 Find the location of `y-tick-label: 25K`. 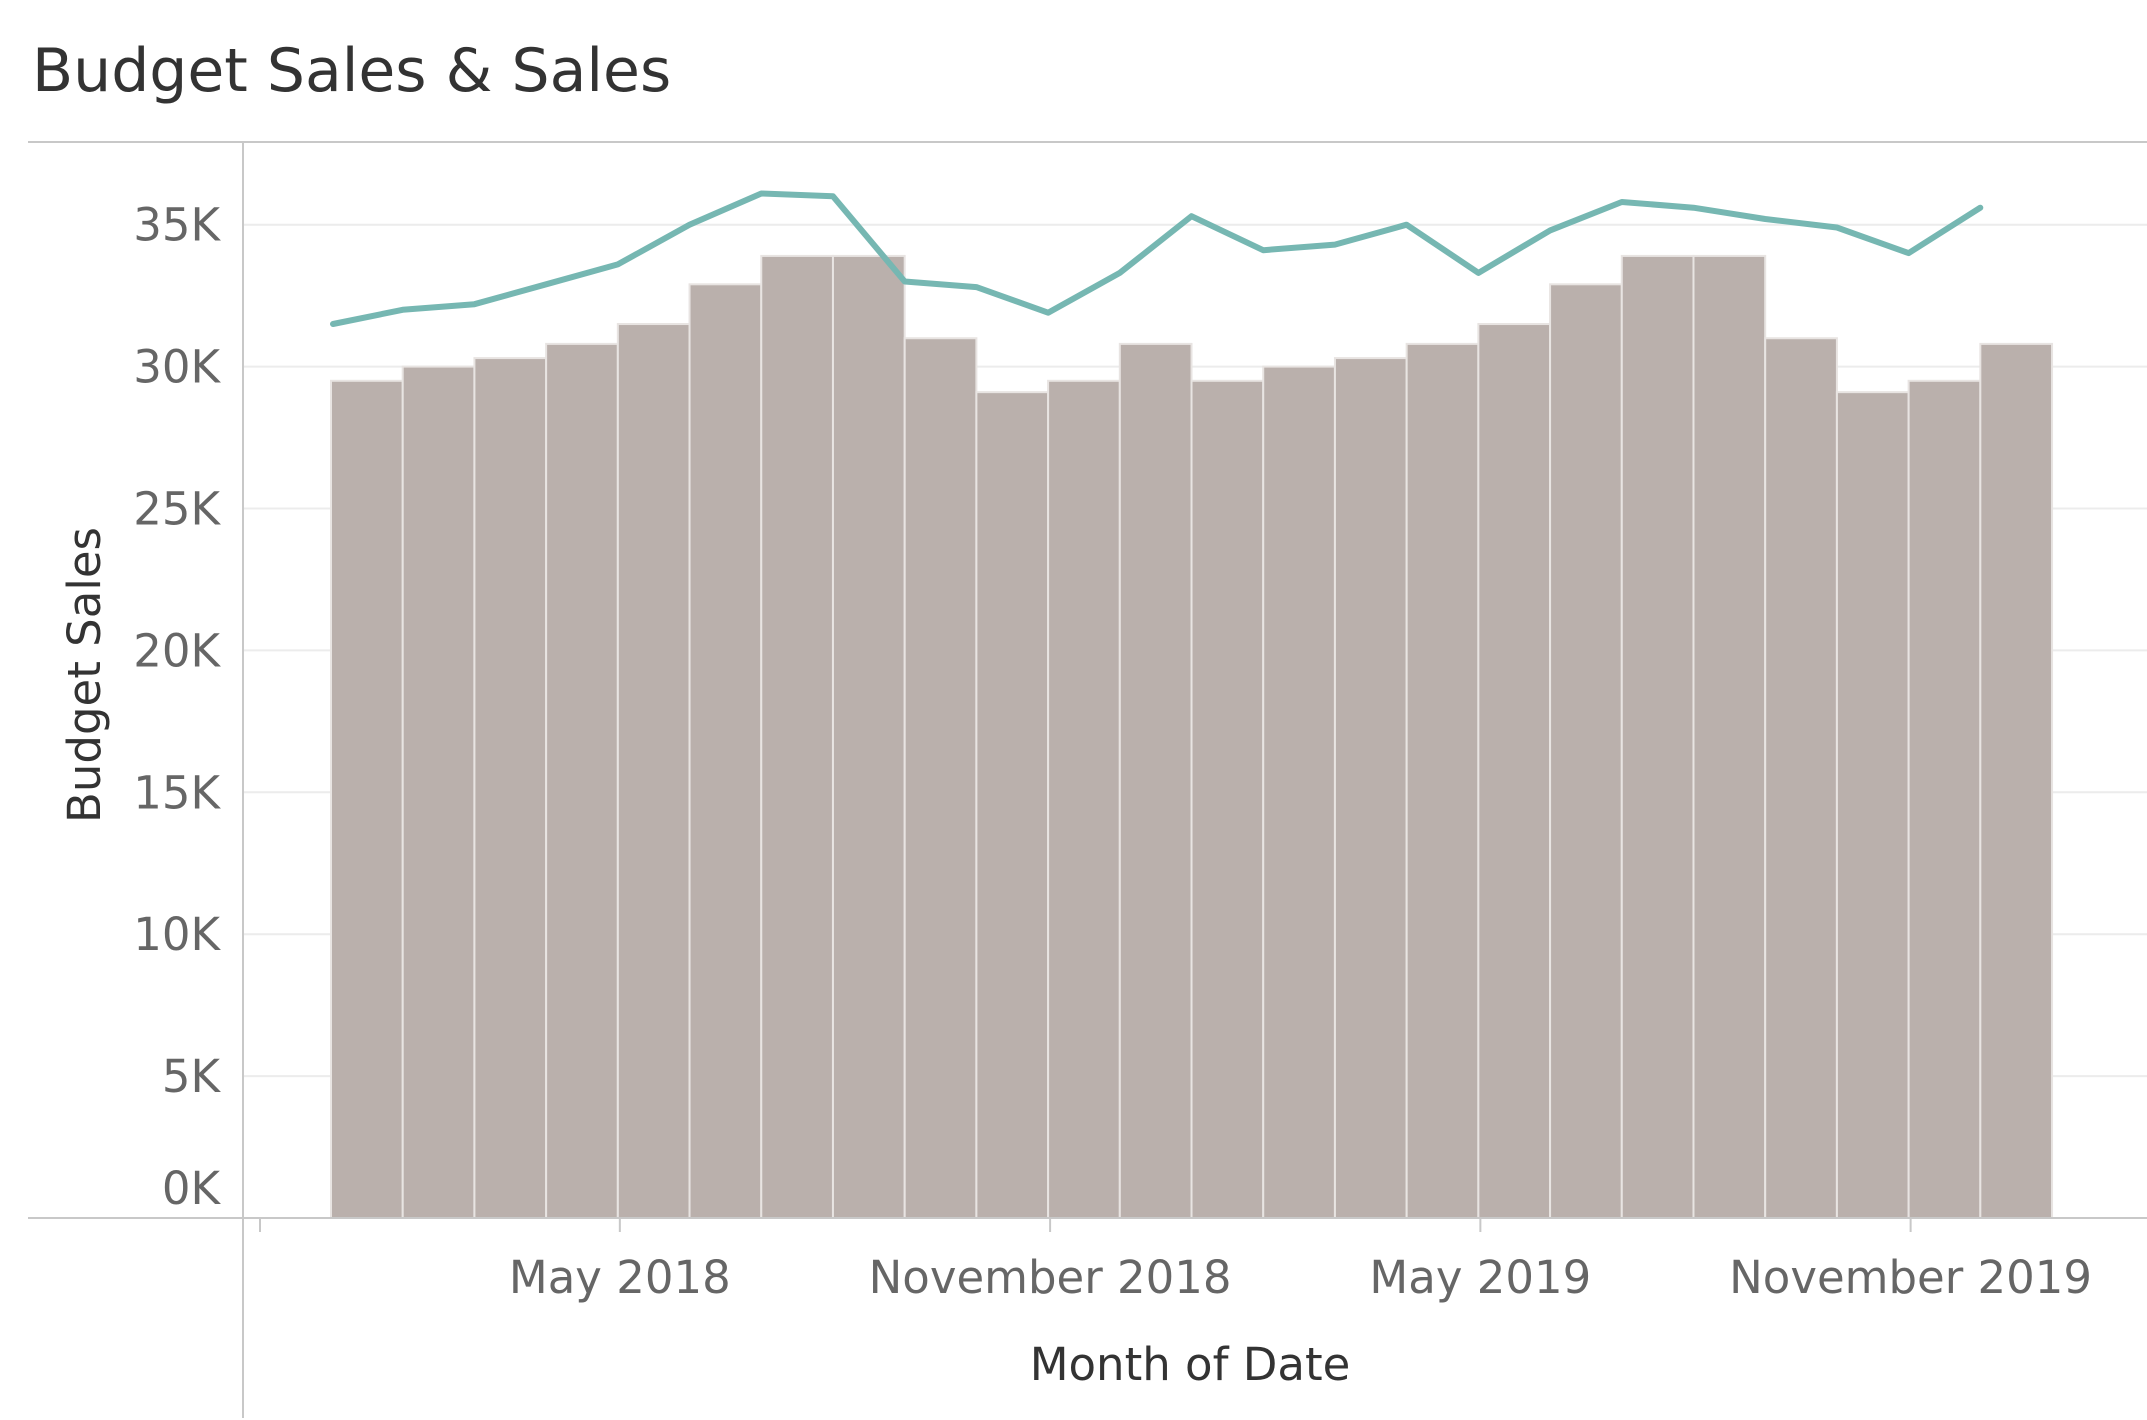

y-tick-label: 25K is located at coordinates (177, 509).